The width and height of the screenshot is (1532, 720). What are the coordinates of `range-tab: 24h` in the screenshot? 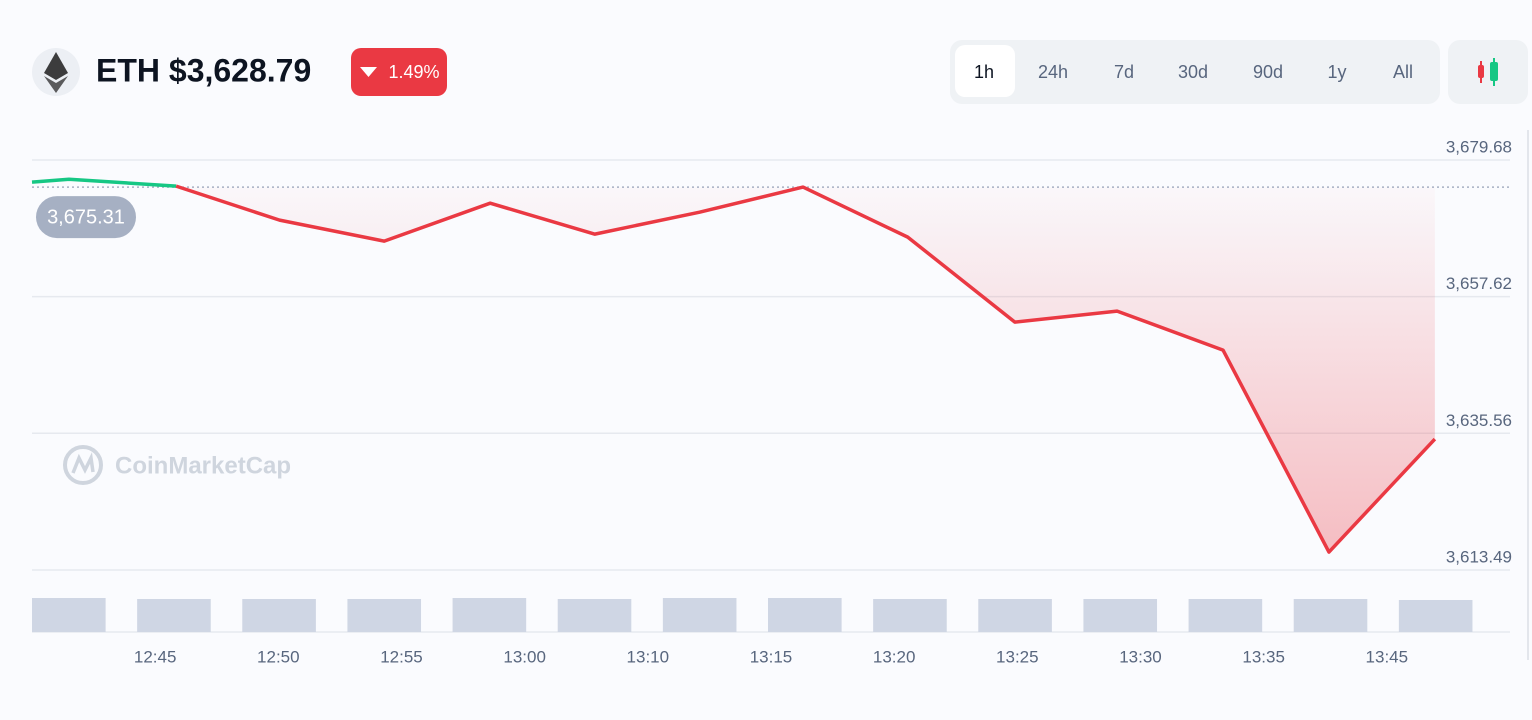 It's located at (1053, 72).